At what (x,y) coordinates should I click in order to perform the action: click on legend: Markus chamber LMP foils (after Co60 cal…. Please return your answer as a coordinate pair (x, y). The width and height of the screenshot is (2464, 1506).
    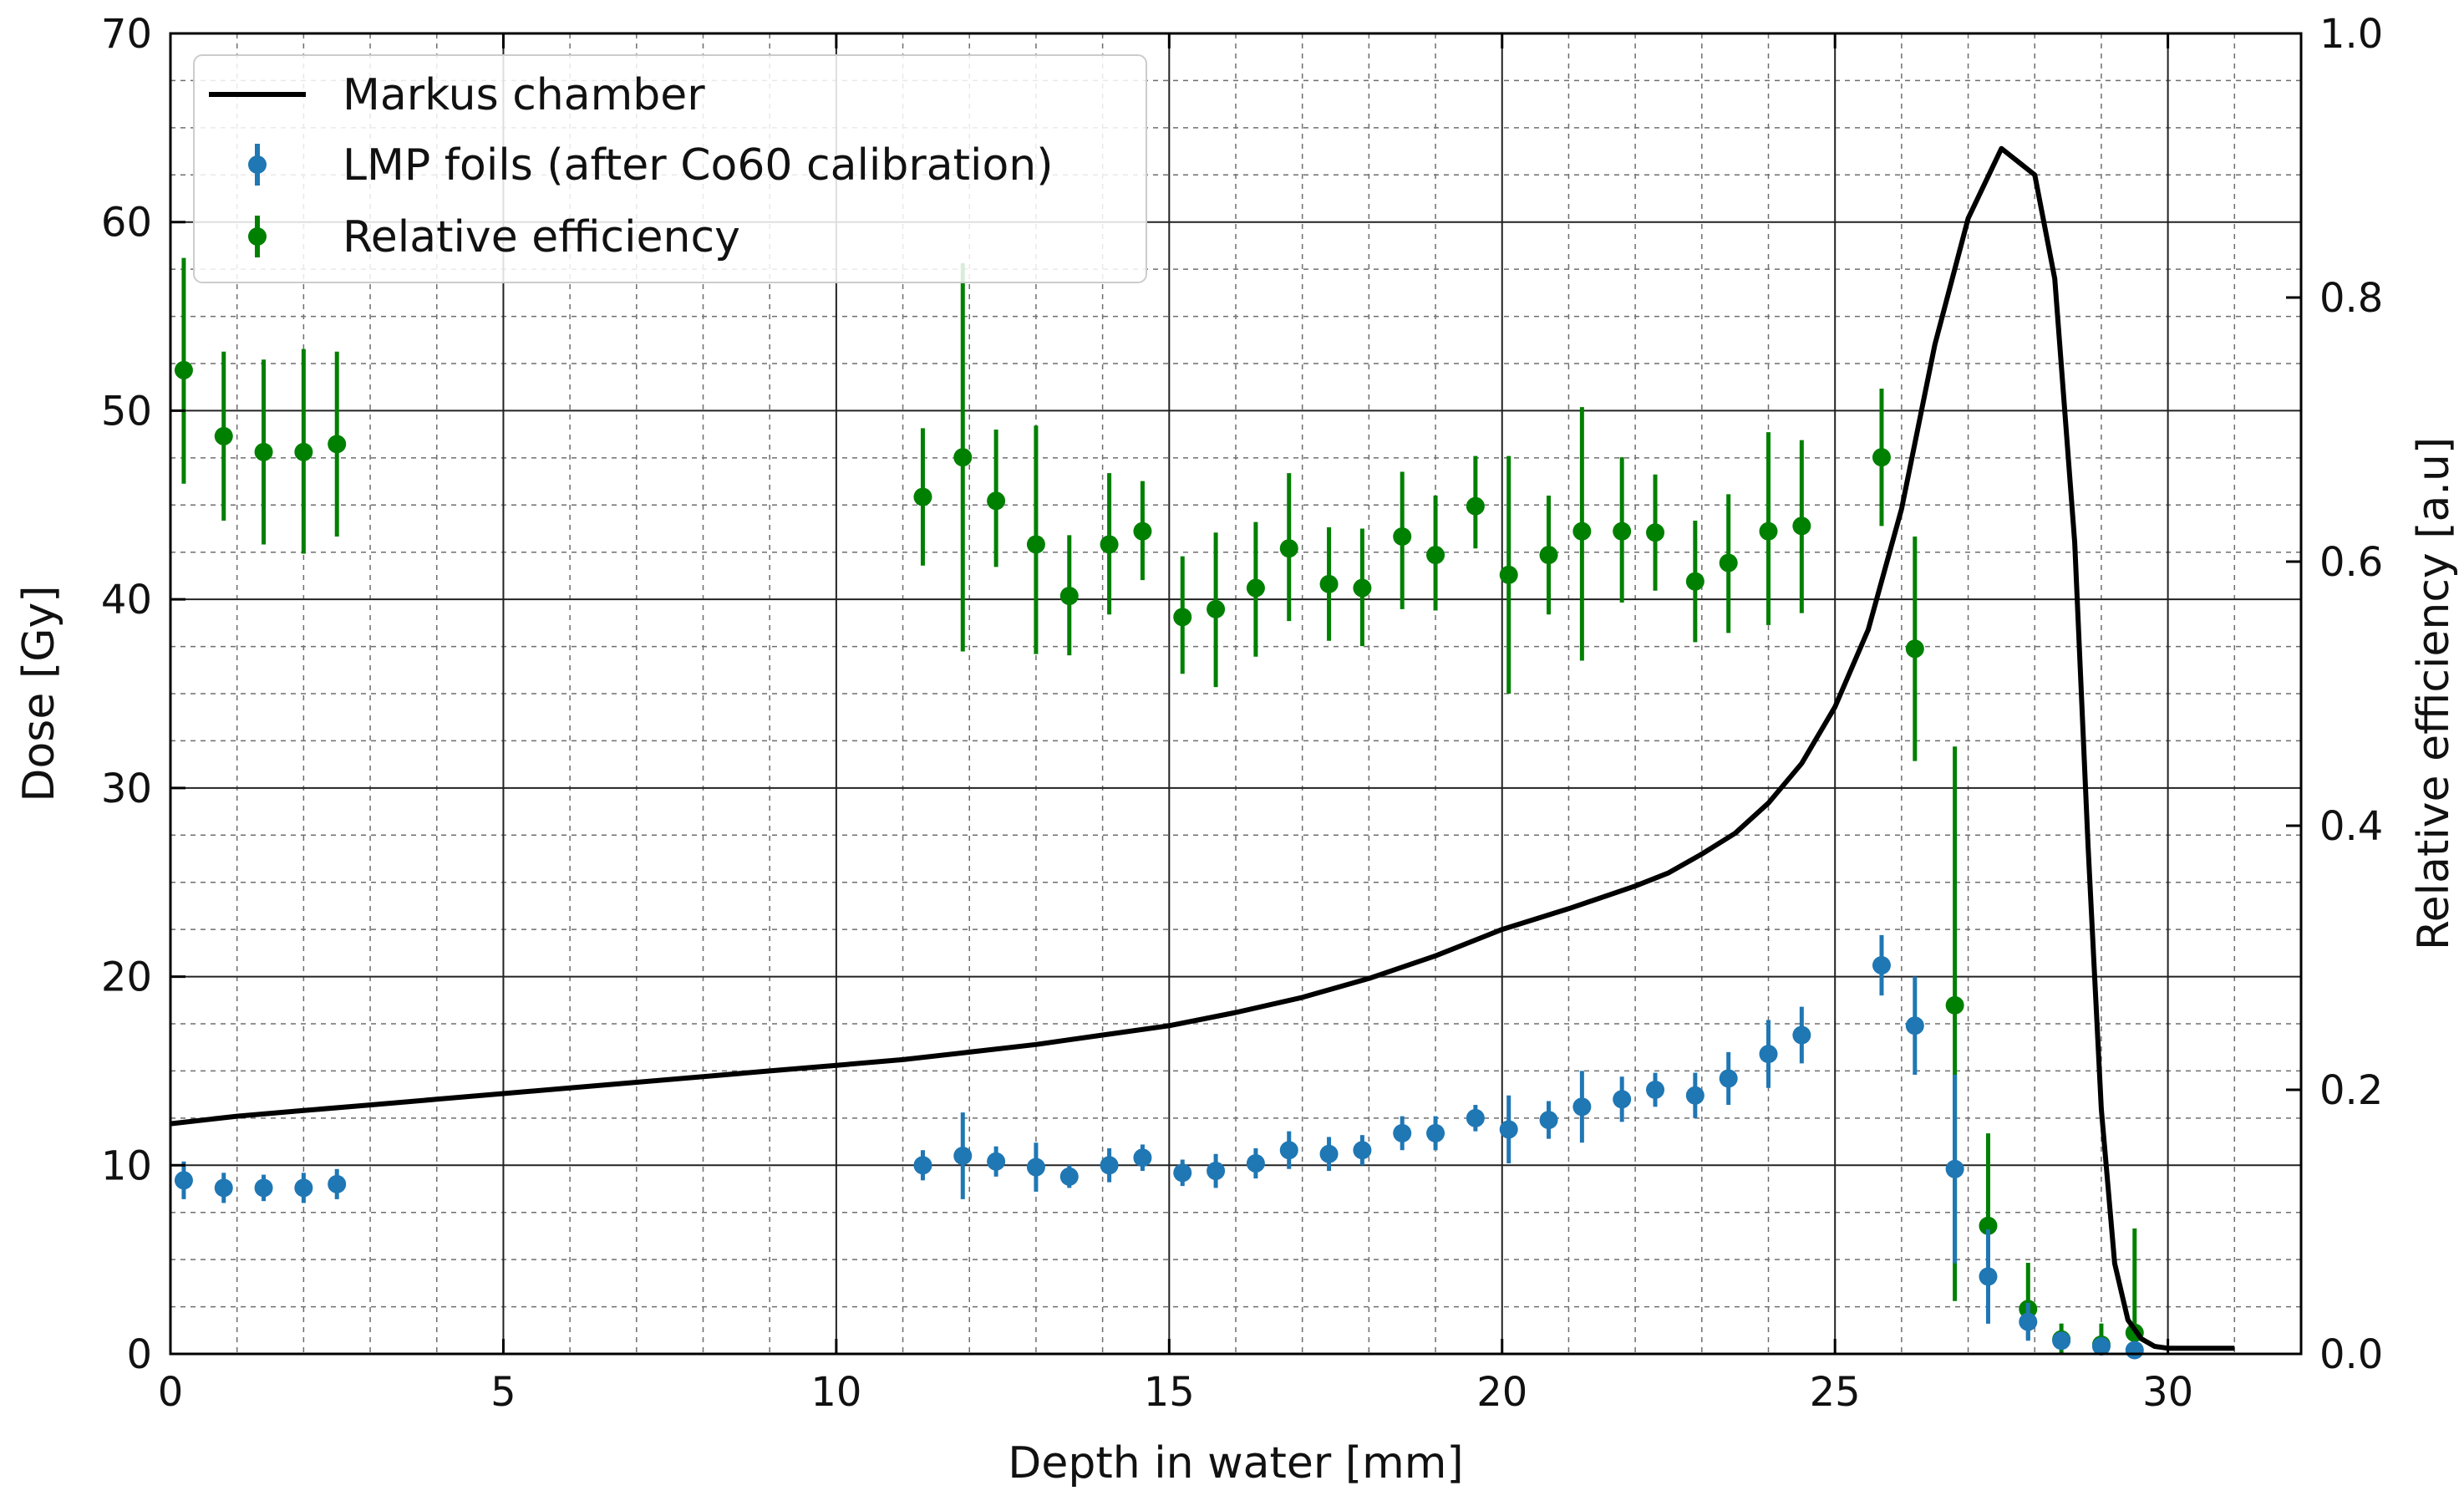
    Looking at the image, I should click on (670, 168).